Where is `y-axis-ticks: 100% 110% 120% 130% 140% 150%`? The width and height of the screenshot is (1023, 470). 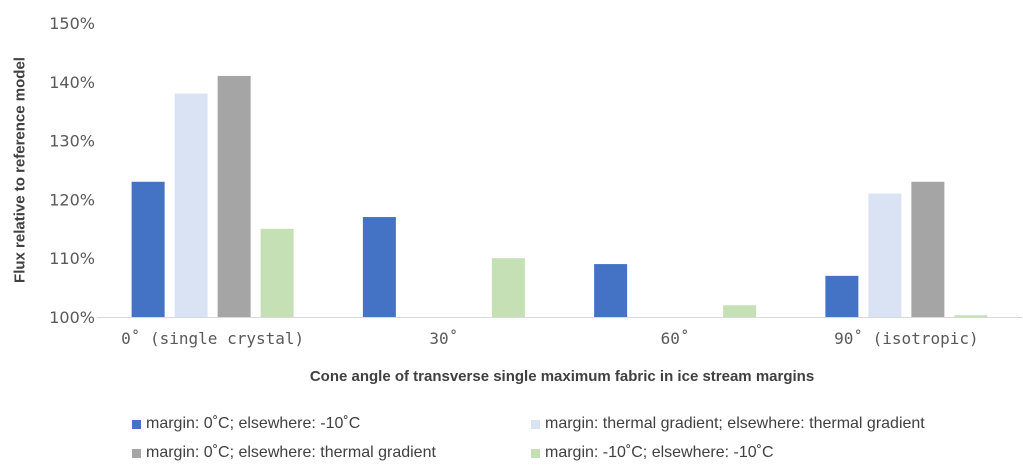 y-axis-ticks: 100% 110% 120% 130% 140% 150% is located at coordinates (72, 170).